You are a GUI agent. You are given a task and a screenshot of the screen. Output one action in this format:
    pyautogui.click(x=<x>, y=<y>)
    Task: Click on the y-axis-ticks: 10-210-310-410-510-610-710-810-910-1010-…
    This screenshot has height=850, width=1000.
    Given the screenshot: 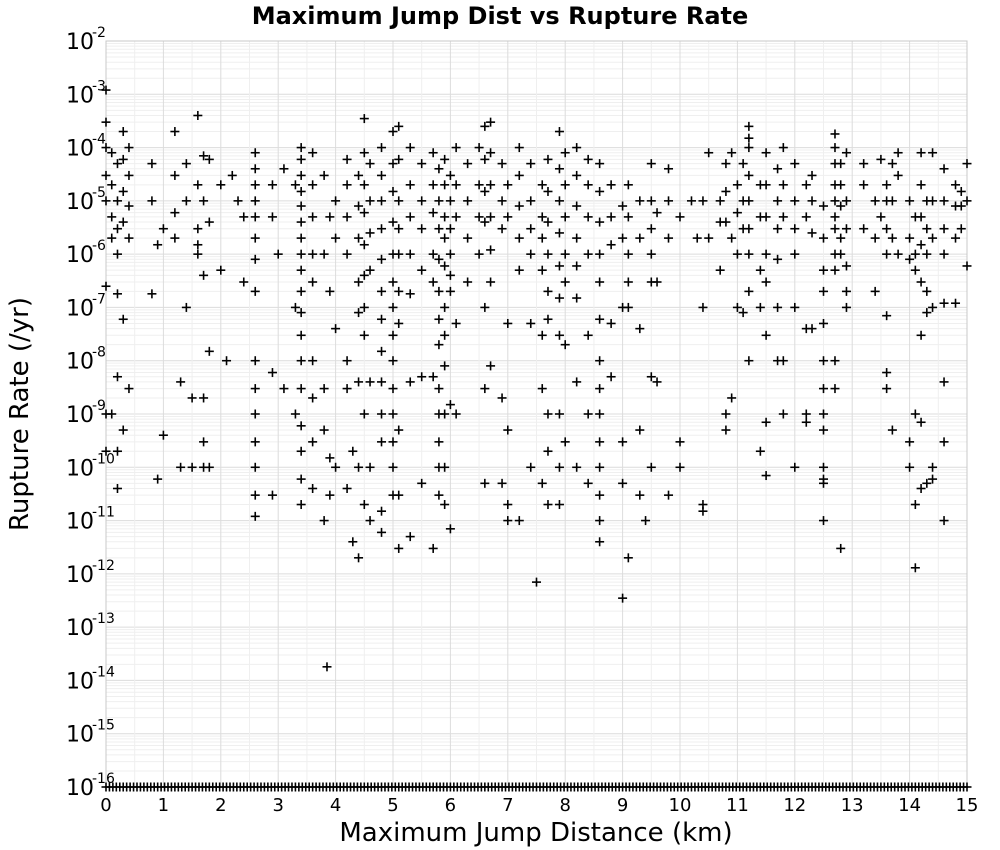 What is the action you would take?
    pyautogui.click(x=90, y=413)
    